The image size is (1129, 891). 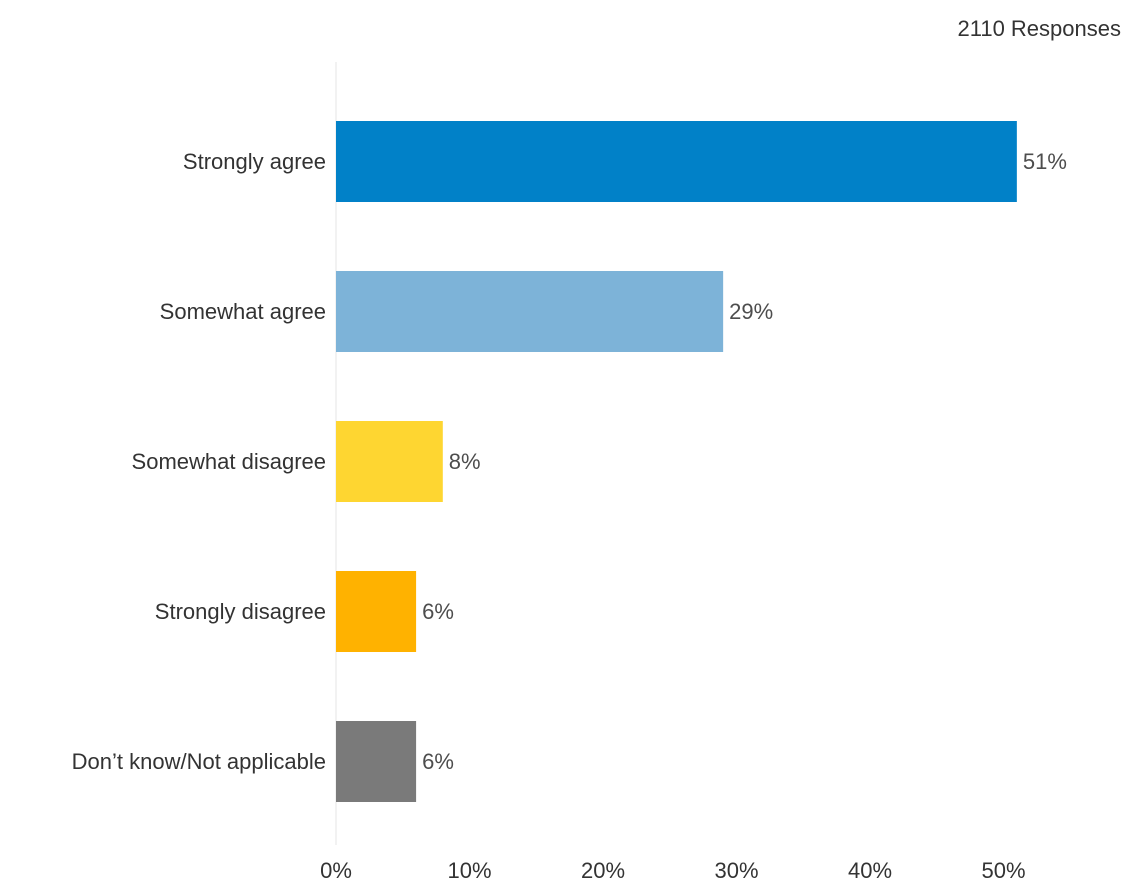 I want to click on x-tick-label: 50%, so click(x=1003, y=870).